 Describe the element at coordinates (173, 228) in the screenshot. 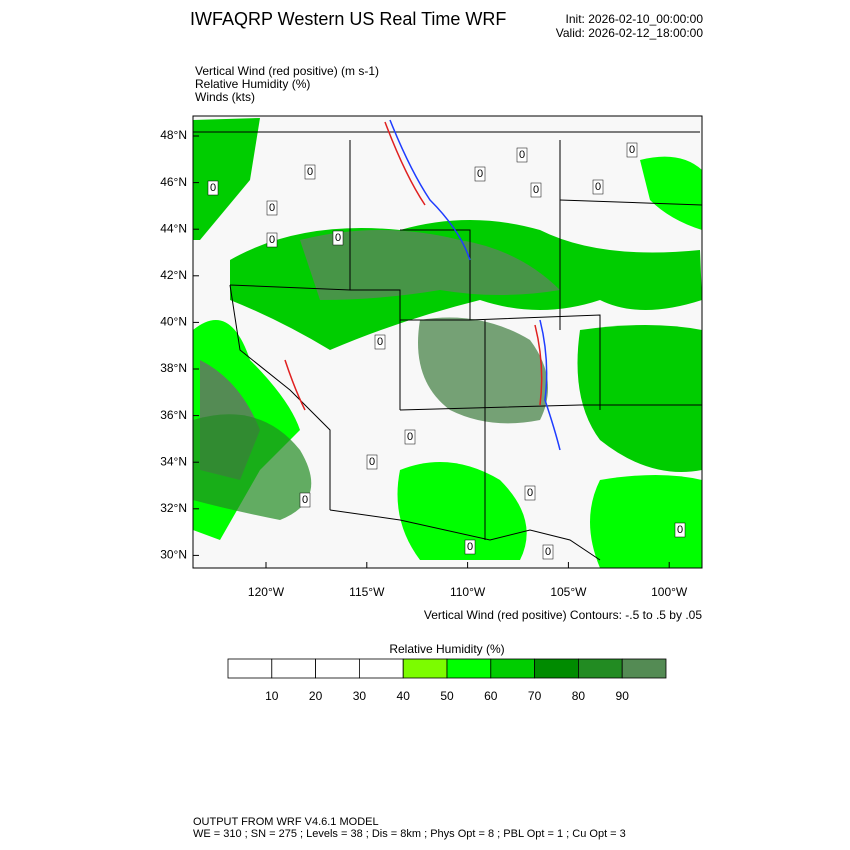

I see `lat-label: 44°N` at that location.